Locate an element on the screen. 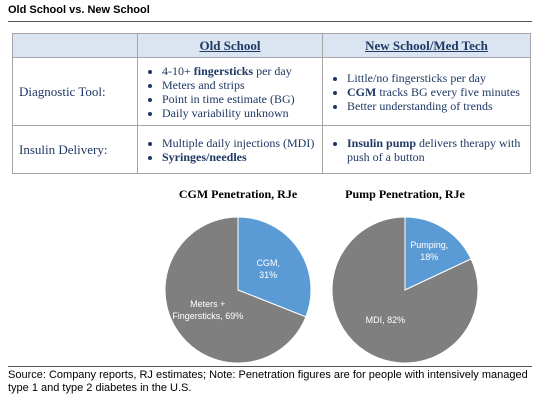 This screenshot has height=403, width=540. bullet: Meters and strips is located at coordinates (239, 85).